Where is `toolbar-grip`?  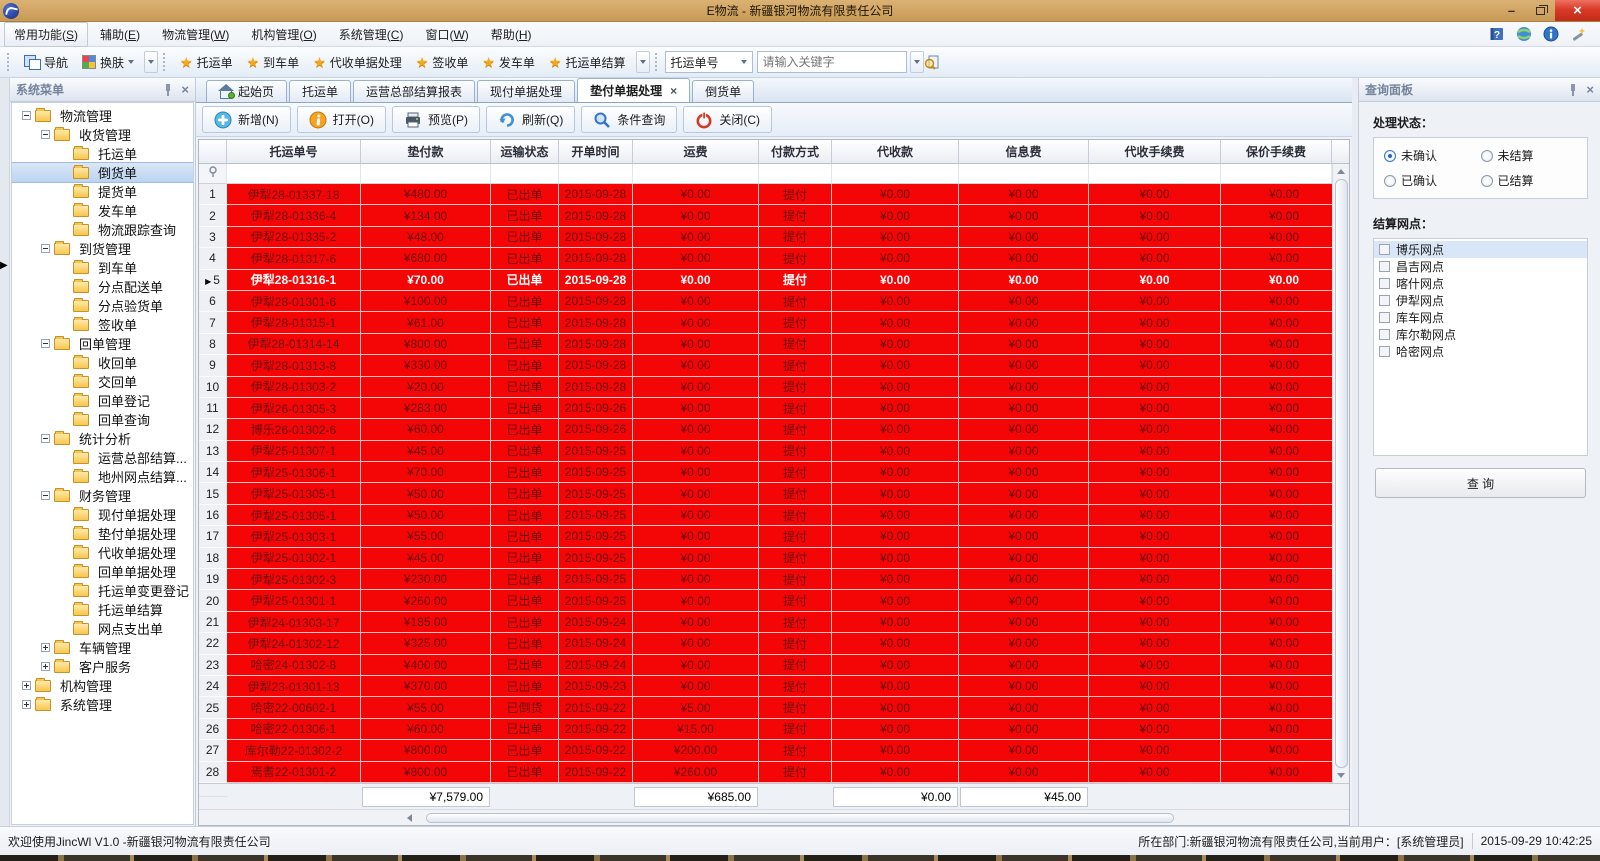 toolbar-grip is located at coordinates (9, 62).